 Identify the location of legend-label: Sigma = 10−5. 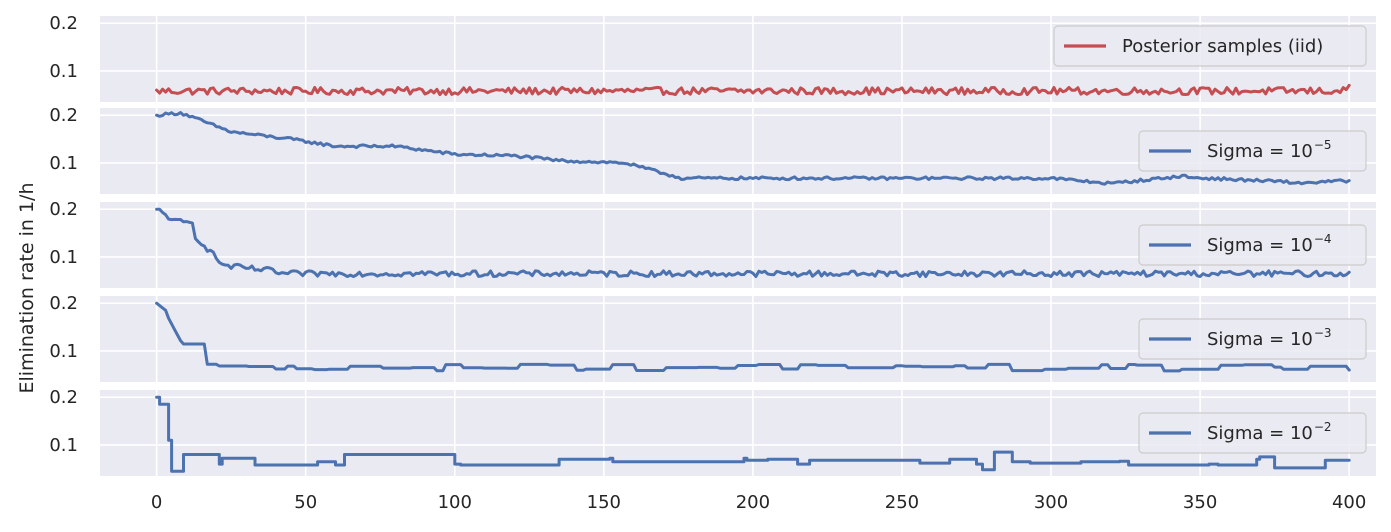
(1269, 150).